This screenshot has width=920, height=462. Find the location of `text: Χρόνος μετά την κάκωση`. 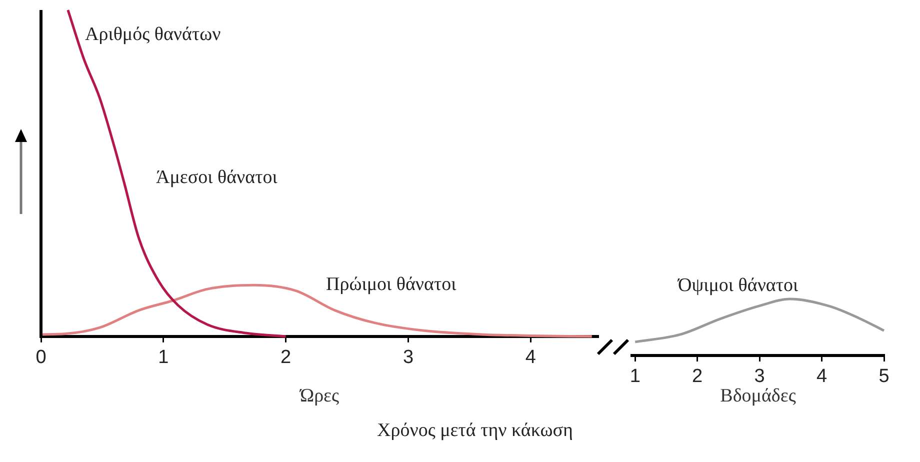

text: Χρόνος μετά την κάκωση is located at coordinates (475, 431).